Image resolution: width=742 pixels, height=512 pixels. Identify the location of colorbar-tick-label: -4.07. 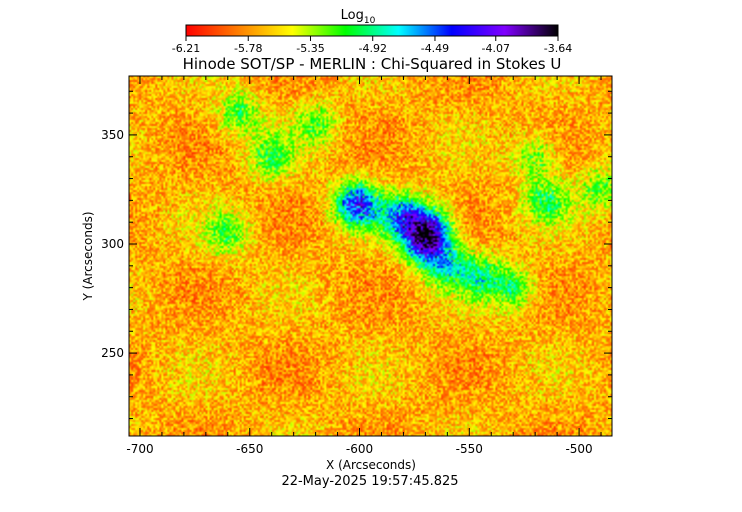
(496, 48).